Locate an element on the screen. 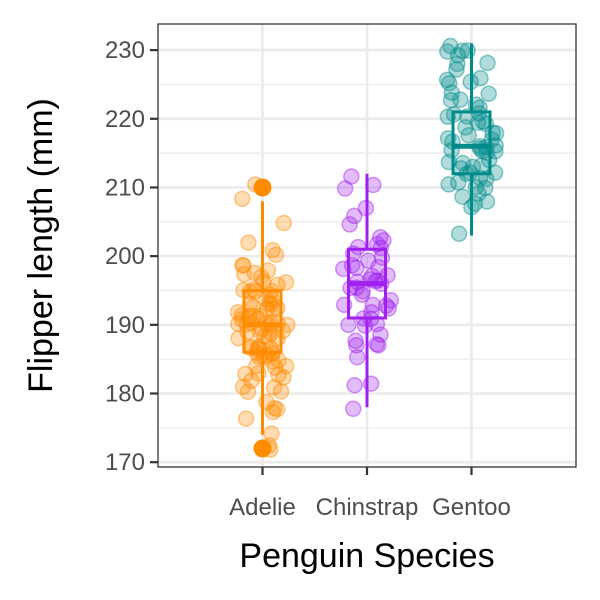  x-axis-title: Penguin Species is located at coordinates (366, 556).